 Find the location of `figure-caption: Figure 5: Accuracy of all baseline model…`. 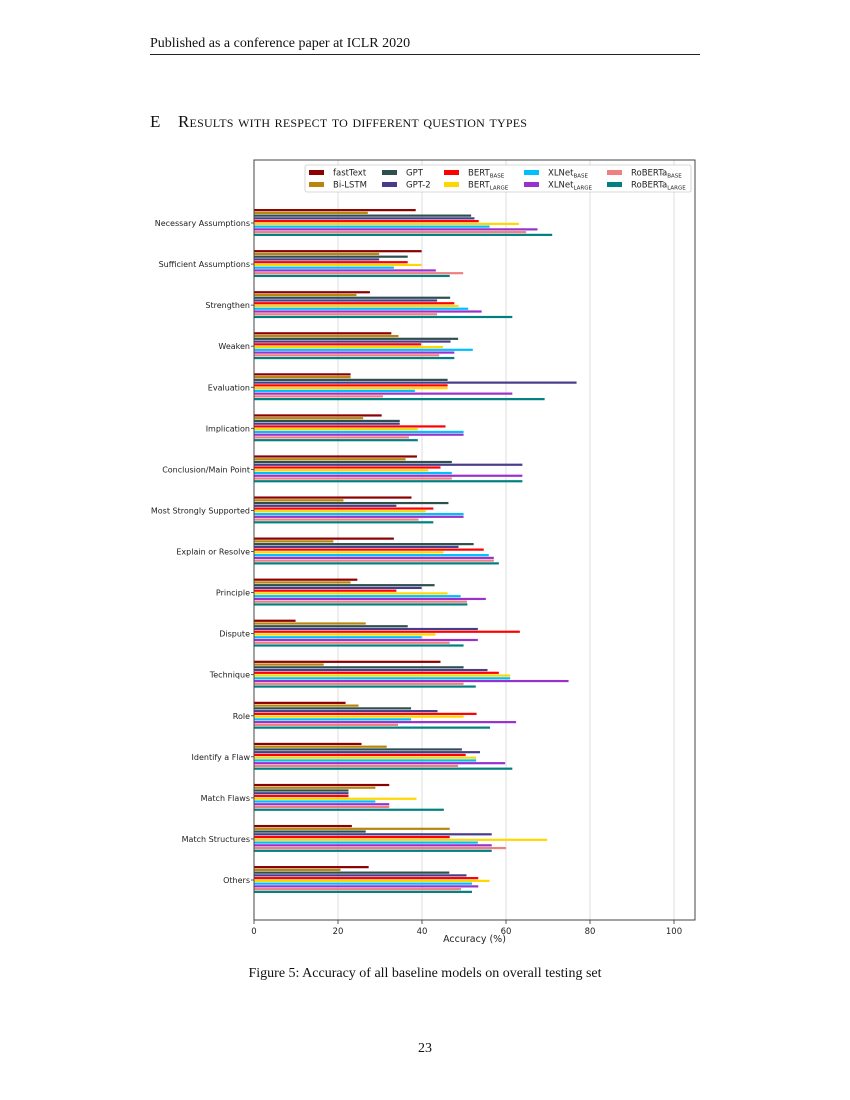

figure-caption: Figure 5: Accuracy of all baseline model… is located at coordinates (425, 973).